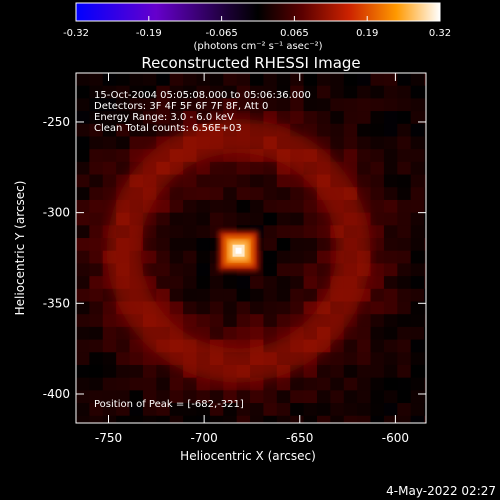  What do you see at coordinates (20, 248) in the screenshot?
I see `y-axis-label: Heliocentric Y (arcsec)` at bounding box center [20, 248].